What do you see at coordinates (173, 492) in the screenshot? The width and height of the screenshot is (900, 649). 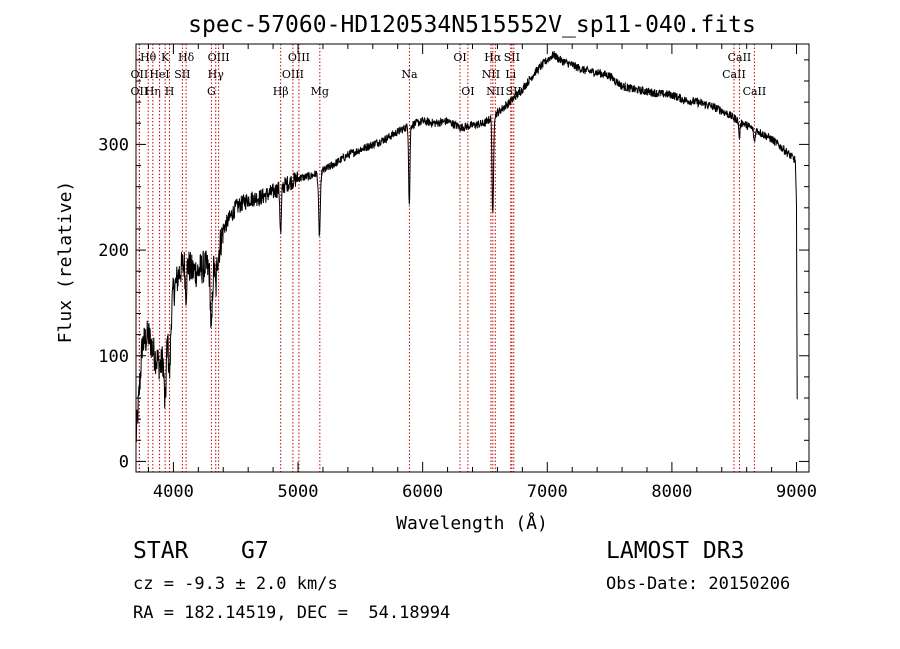 I see `x-tick-label: 4000` at bounding box center [173, 492].